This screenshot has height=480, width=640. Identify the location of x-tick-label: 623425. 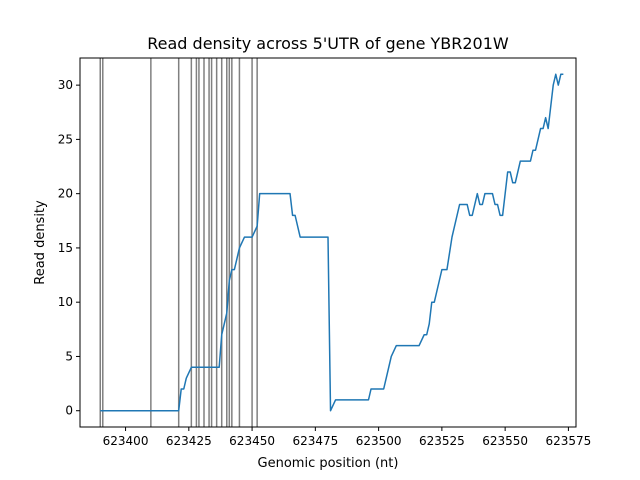
(189, 441).